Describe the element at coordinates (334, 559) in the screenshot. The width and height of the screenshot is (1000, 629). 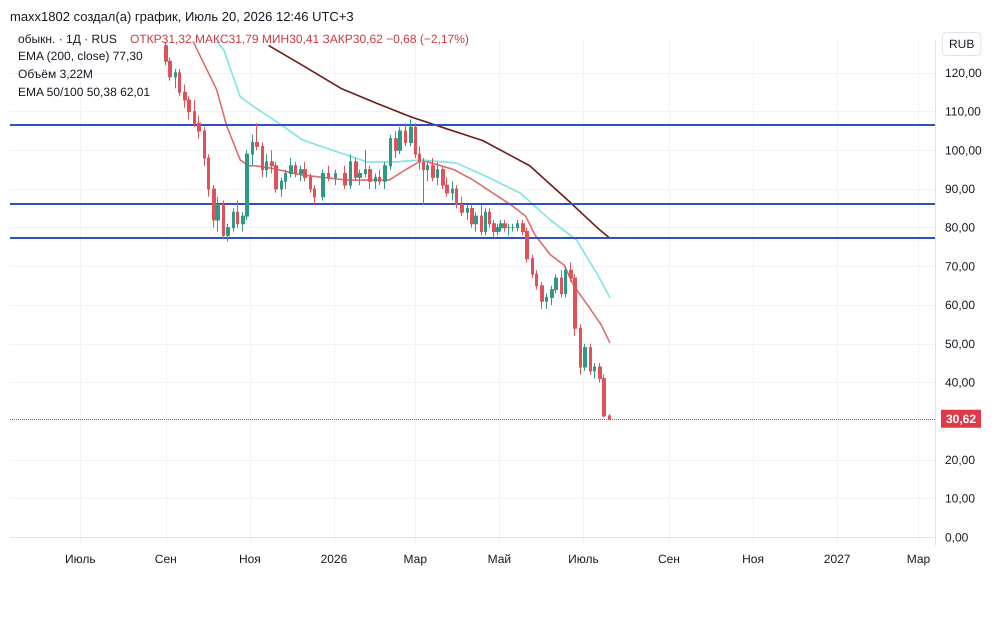
I see `x-tick-label: 2026` at that location.